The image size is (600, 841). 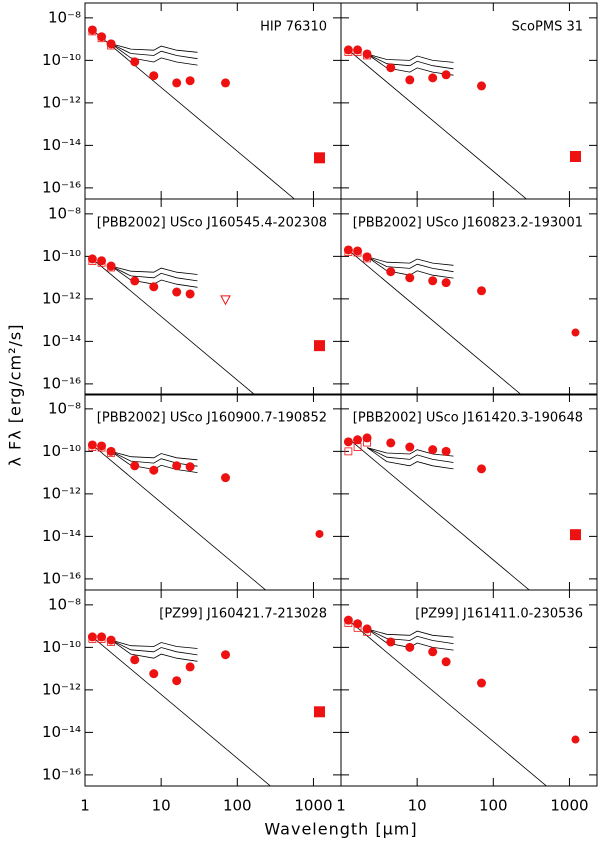 What do you see at coordinates (499, 614) in the screenshot?
I see `panel-title: [PZ99] J161411.0-230536` at bounding box center [499, 614].